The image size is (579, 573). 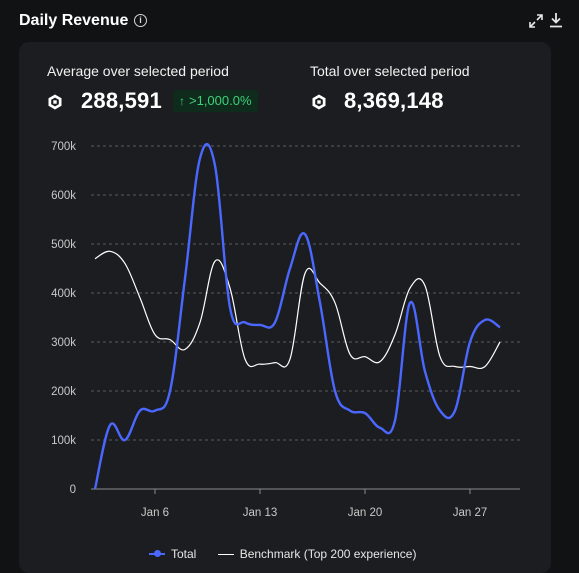 What do you see at coordinates (536, 21) in the screenshot?
I see `expand-icon` at bounding box center [536, 21].